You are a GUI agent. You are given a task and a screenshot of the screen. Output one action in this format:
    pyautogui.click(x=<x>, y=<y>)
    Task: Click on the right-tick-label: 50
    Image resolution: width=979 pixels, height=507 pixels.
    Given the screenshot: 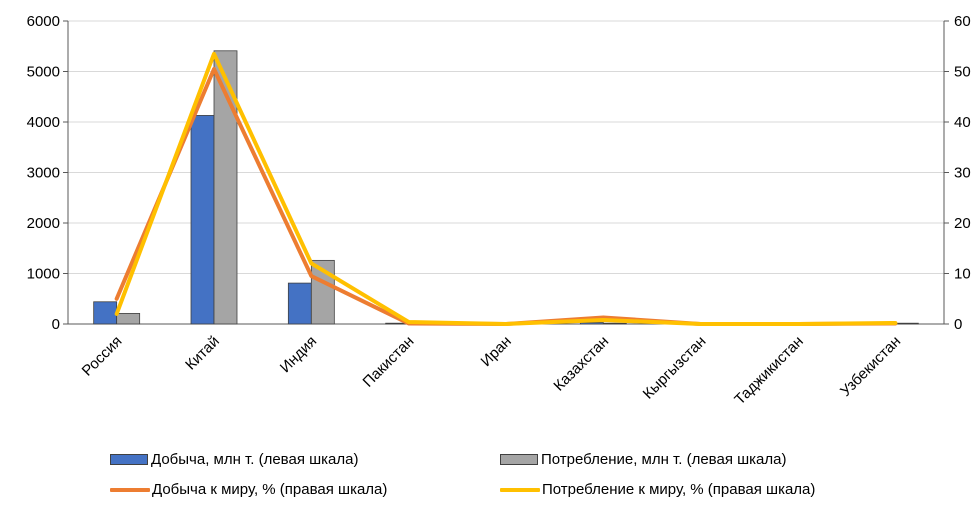 What is the action you would take?
    pyautogui.click(x=962, y=72)
    